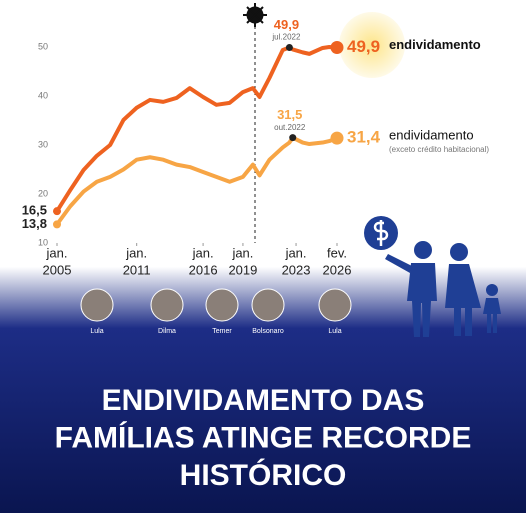 Image resolution: width=526 pixels, height=513 pixels. I want to click on headline: HISTÓRICO, so click(263, 475).